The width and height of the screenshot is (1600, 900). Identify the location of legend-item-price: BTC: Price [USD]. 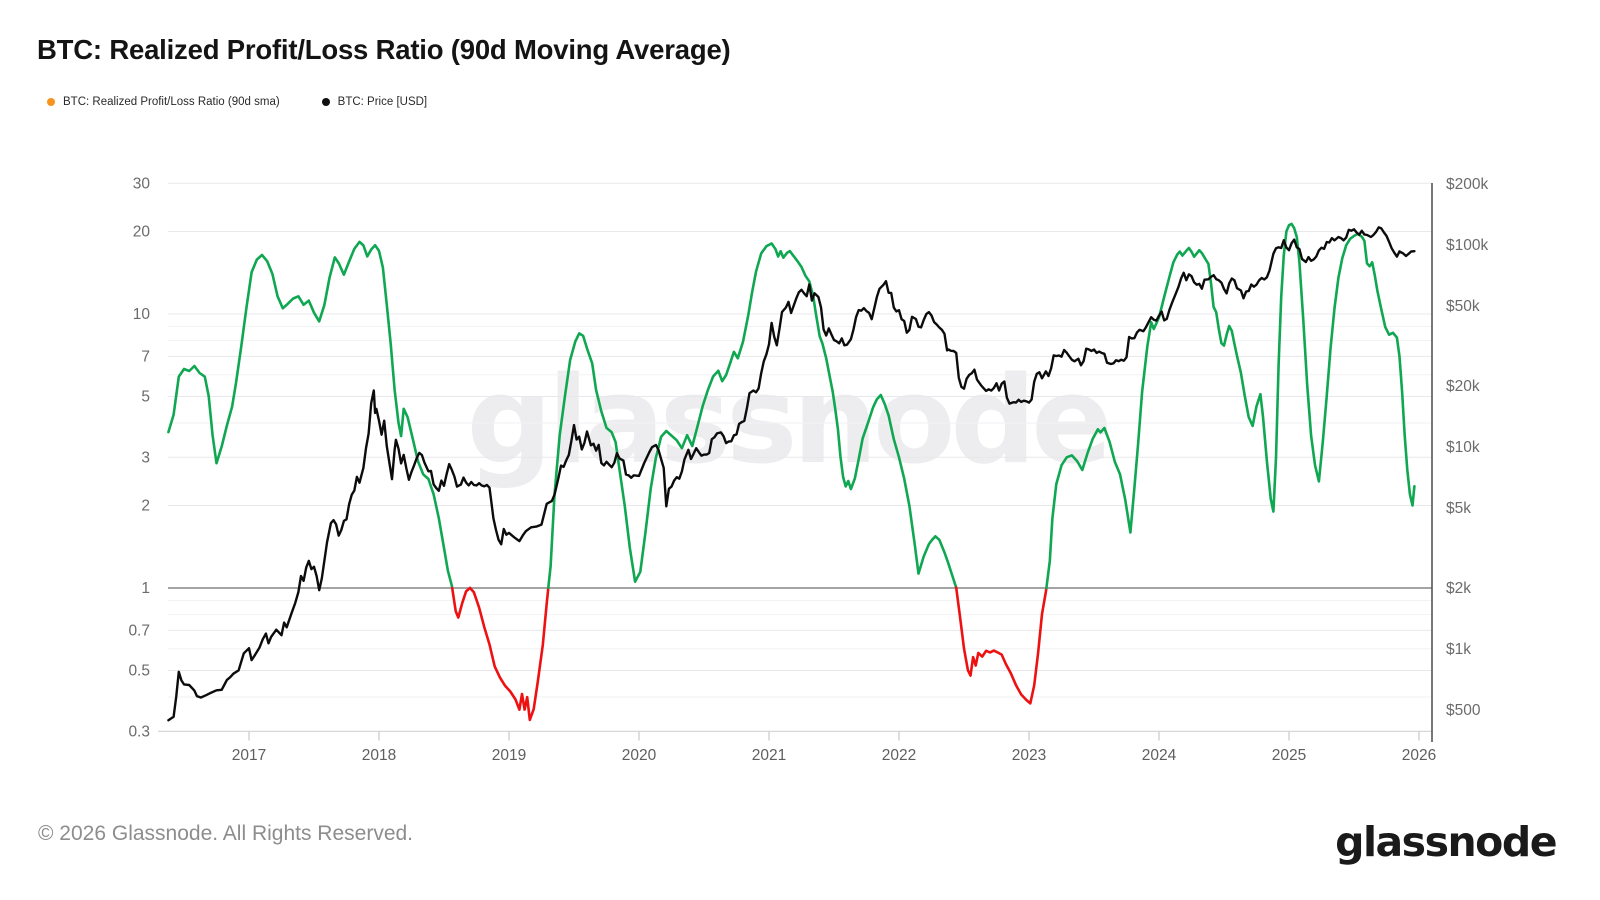
(374, 102).